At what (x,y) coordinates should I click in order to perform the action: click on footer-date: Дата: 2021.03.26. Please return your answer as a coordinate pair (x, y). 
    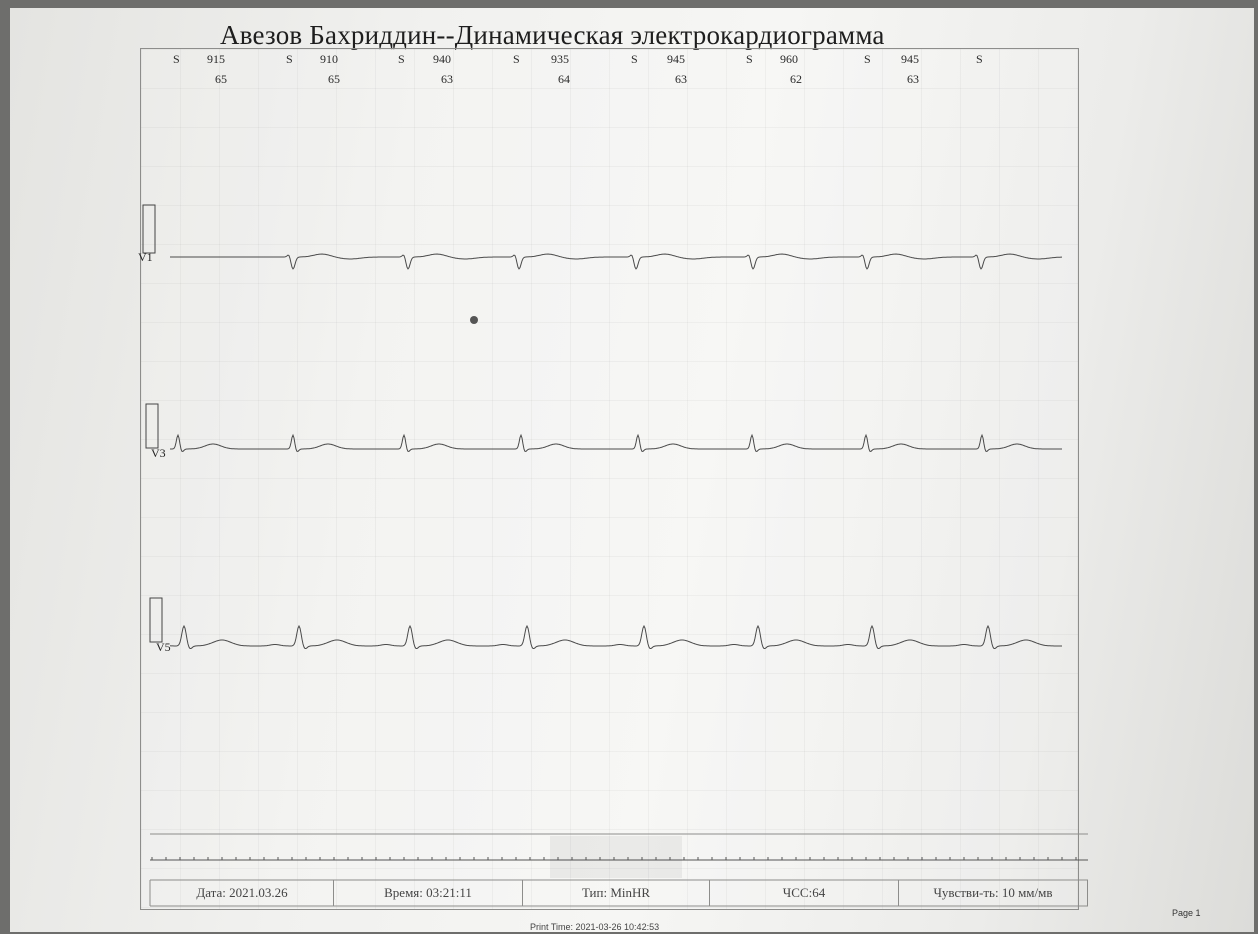
    Looking at the image, I should click on (242, 893).